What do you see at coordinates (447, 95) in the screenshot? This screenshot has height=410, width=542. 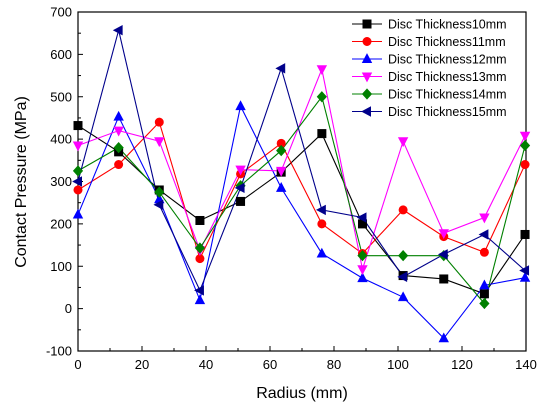 I see `legend-label: Disc Thickness14mm` at bounding box center [447, 95].